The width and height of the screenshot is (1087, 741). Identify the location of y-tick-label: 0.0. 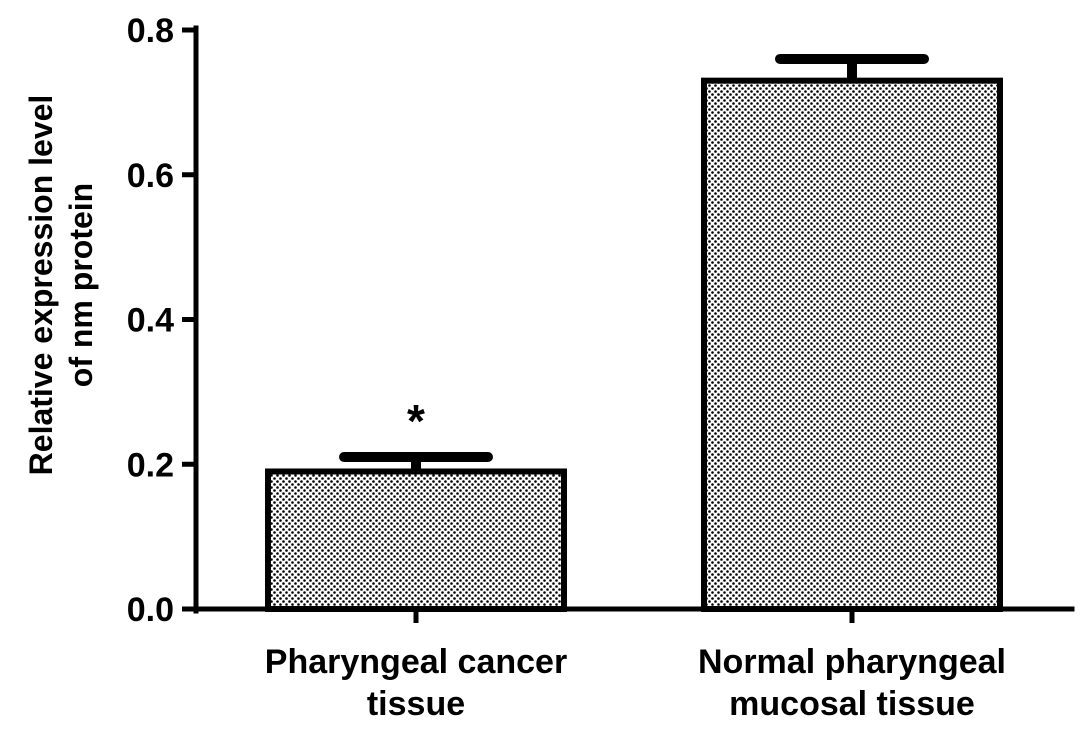
(150, 610).